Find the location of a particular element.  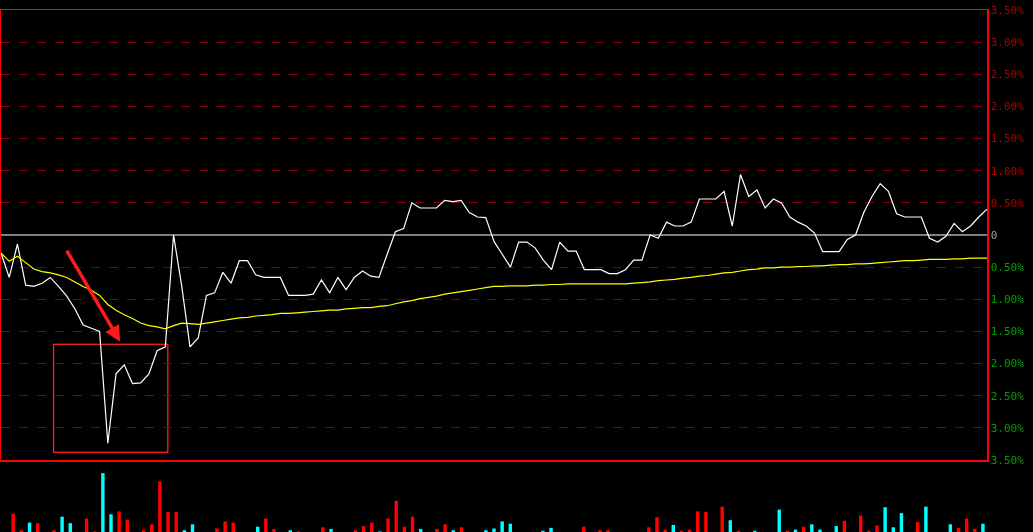

line-series is located at coordinates (494, 291).